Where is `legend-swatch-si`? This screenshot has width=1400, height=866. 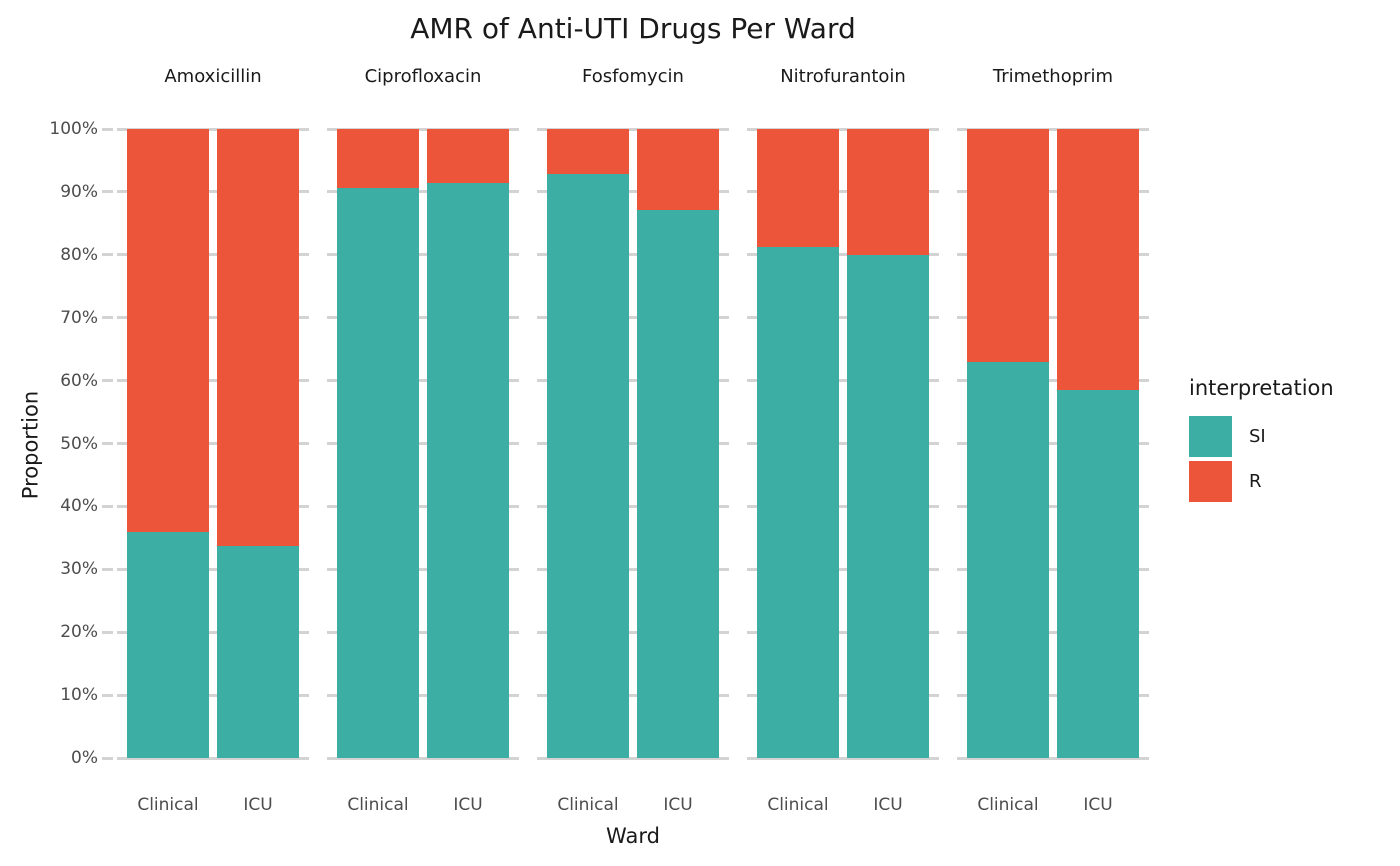
legend-swatch-si is located at coordinates (1210, 436).